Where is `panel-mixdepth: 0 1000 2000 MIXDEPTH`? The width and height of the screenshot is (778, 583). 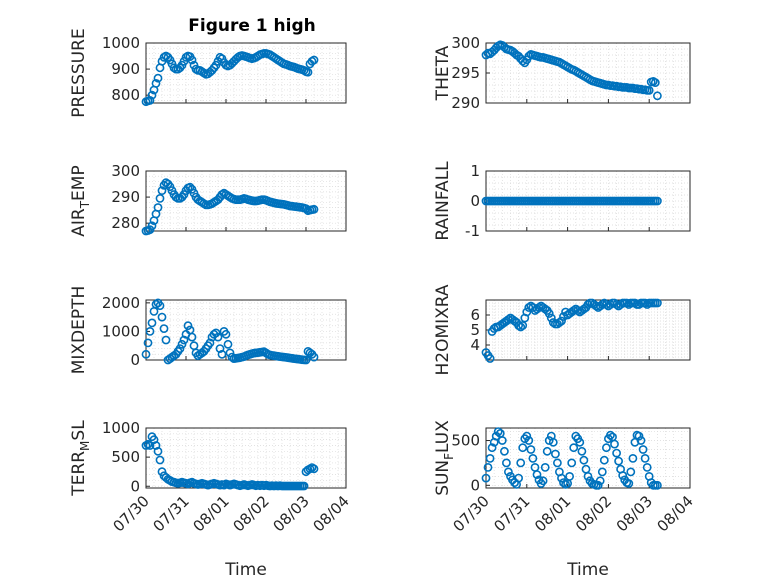 panel-mixdepth: 0 1000 2000 MIXDEPTH is located at coordinates (208, 330).